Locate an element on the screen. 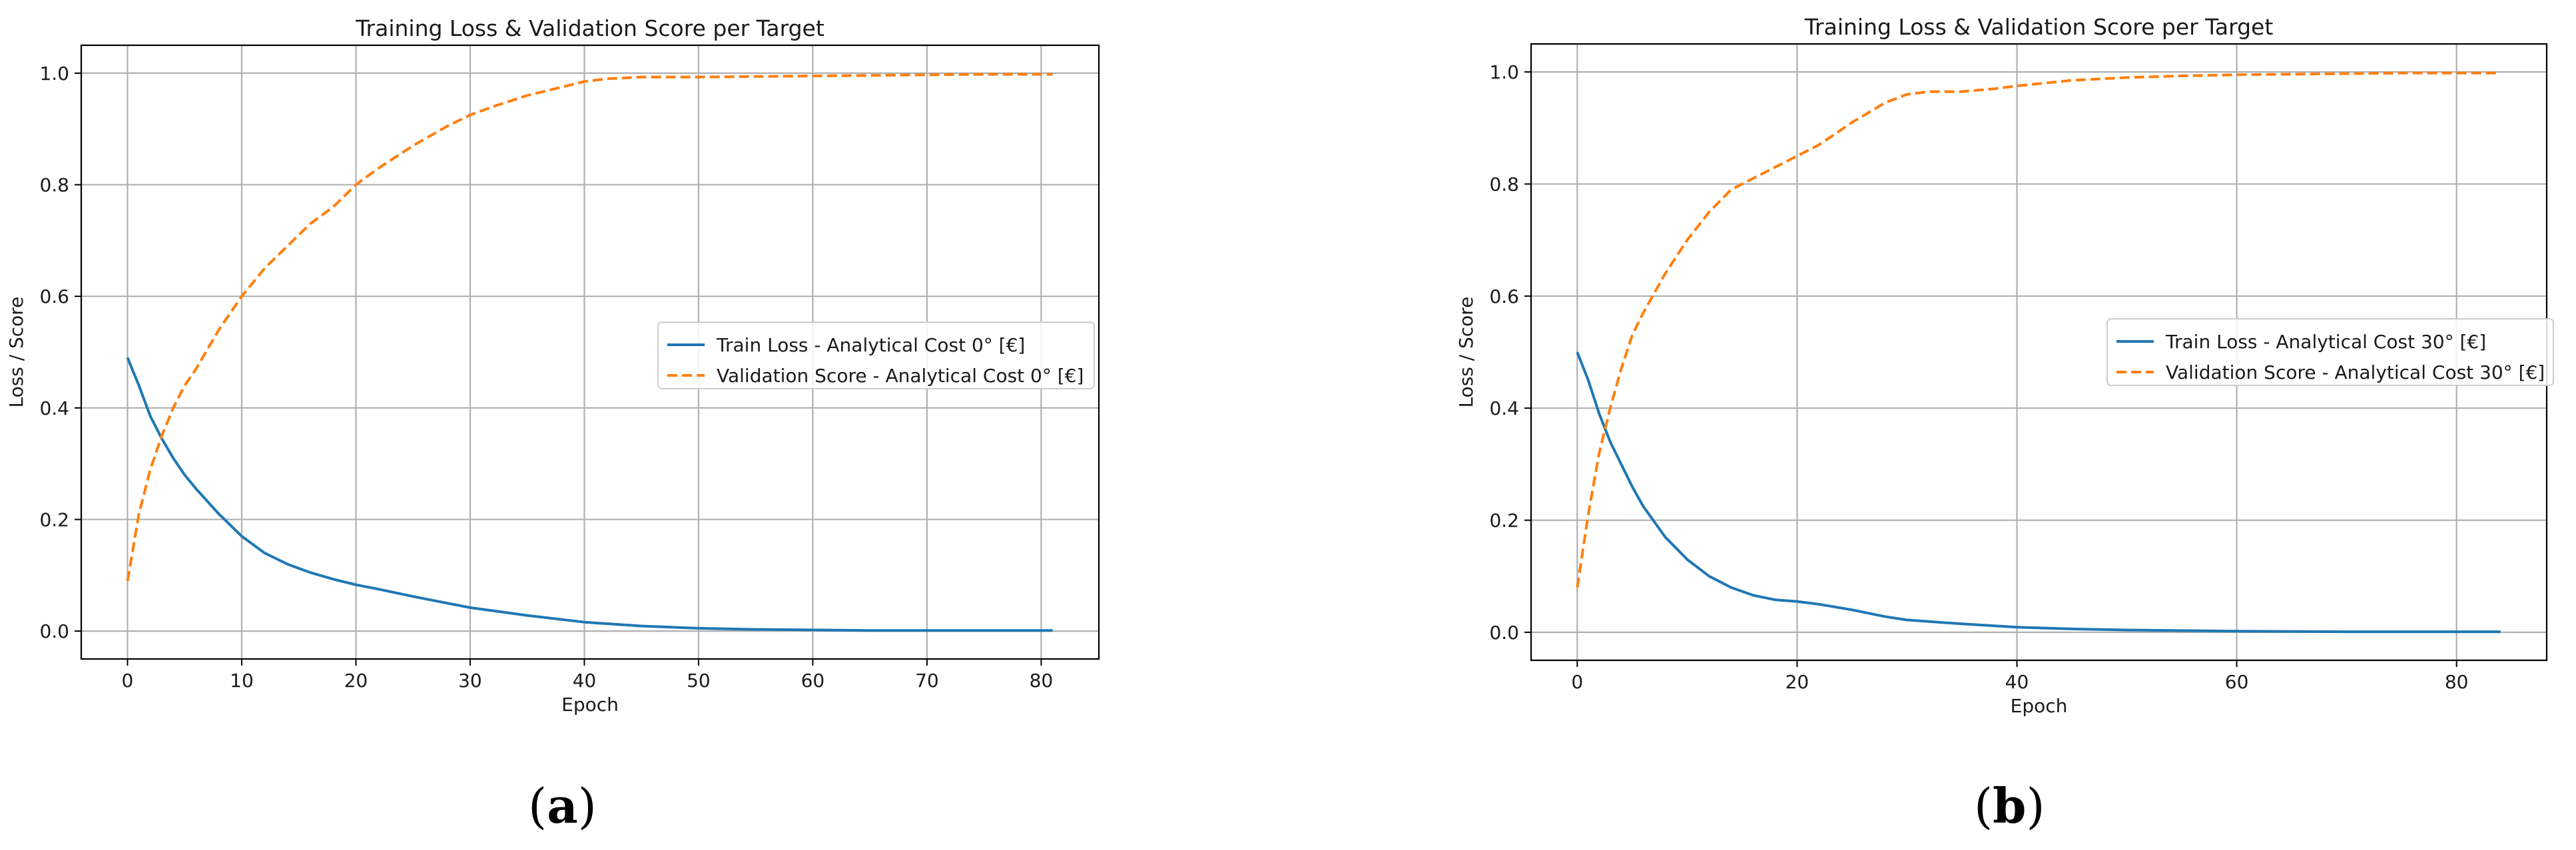 The width and height of the screenshot is (2576, 850). chart-a-legend-label-0: Train Loss - Analytical Cost 0° [€] is located at coordinates (870, 345).